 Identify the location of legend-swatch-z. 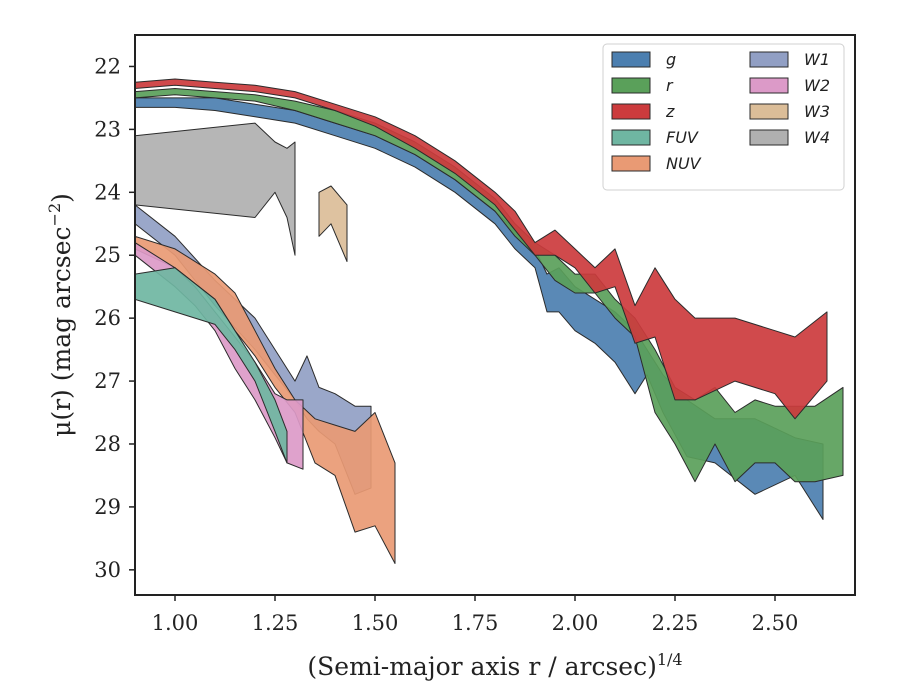
(631, 111).